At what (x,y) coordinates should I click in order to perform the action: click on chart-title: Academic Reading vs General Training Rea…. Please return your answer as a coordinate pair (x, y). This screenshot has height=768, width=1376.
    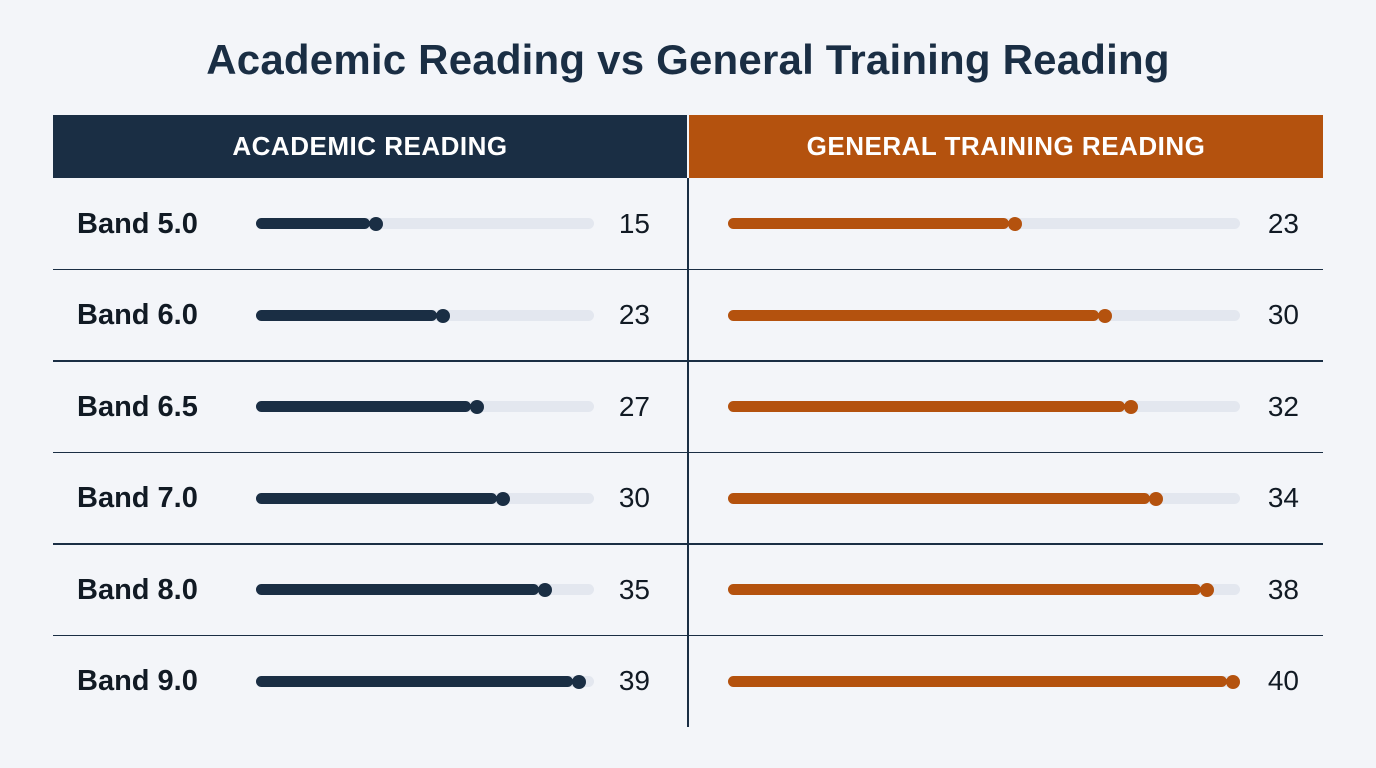
    Looking at the image, I should click on (688, 59).